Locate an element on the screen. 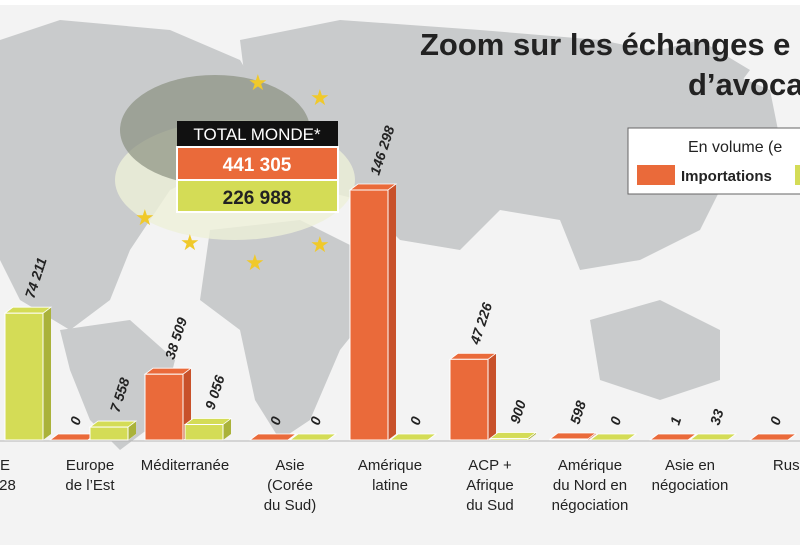  total-imports: 441 305 is located at coordinates (257, 165).